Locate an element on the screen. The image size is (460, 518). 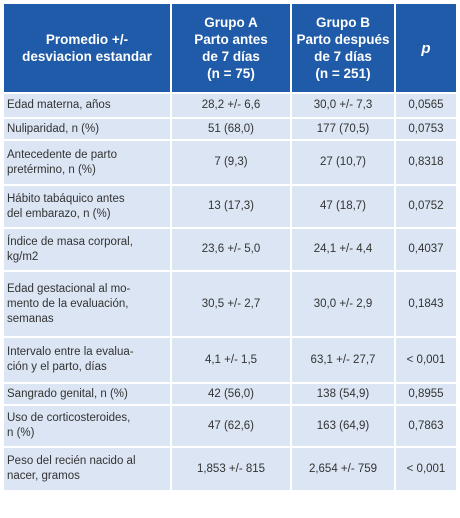
table-cell: 2,654 +/- 759 is located at coordinates (343, 469).